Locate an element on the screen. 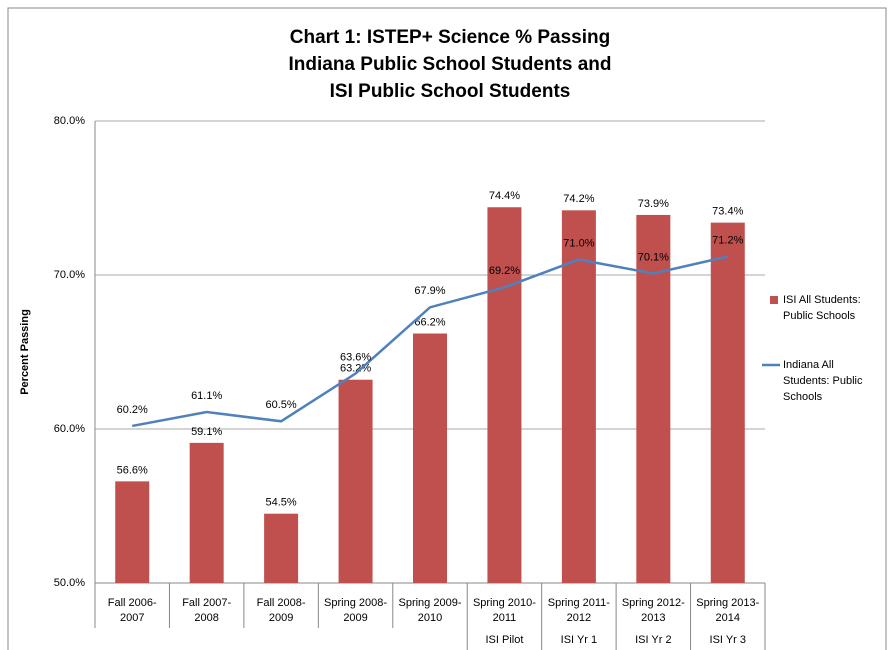 The image size is (888, 650). x-tick-label: Fall 2006- is located at coordinates (132, 603).